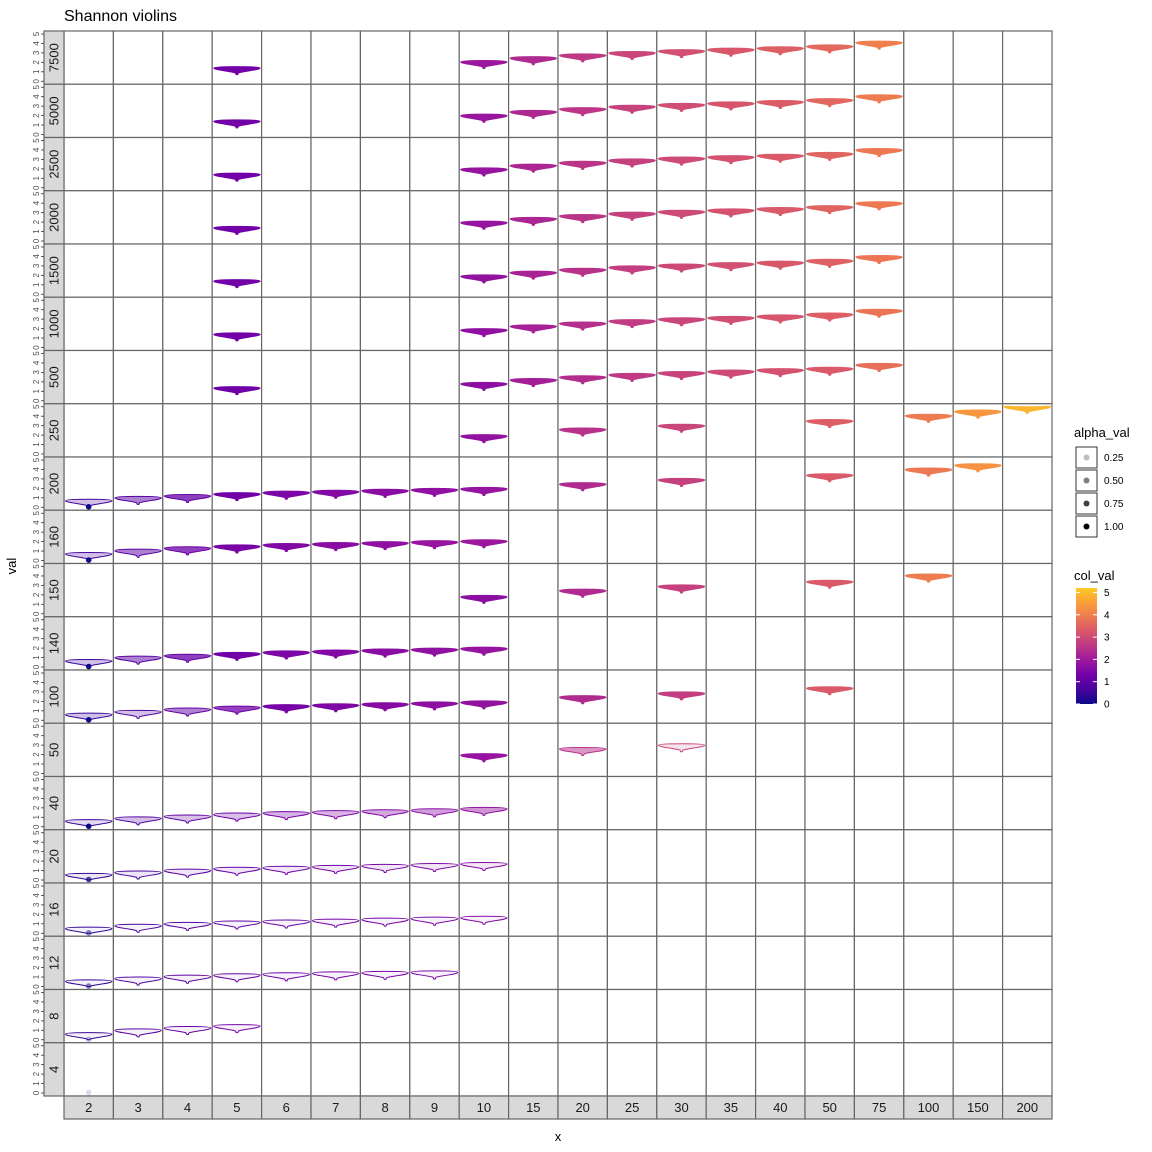  What do you see at coordinates (1107, 593) in the screenshot?
I see `color-legend-label: 5` at bounding box center [1107, 593].